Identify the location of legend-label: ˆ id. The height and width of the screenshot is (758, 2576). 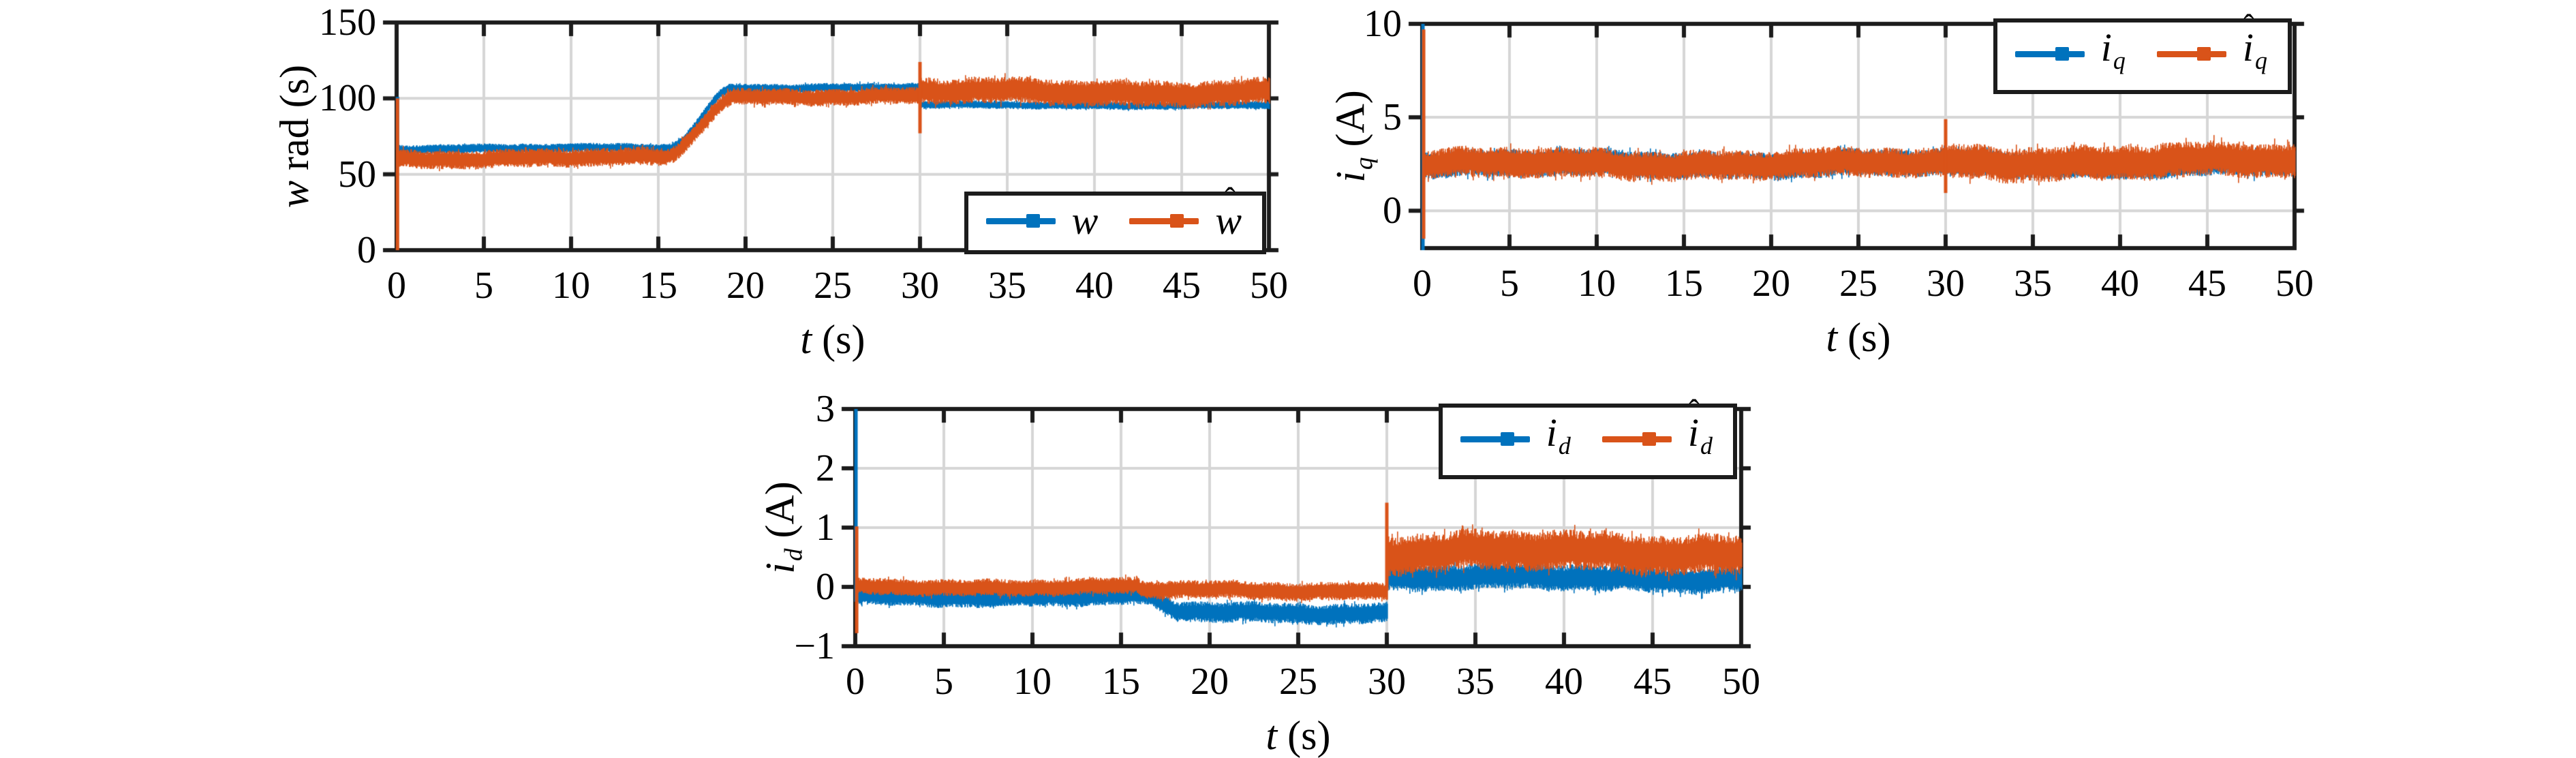
(1700, 431).